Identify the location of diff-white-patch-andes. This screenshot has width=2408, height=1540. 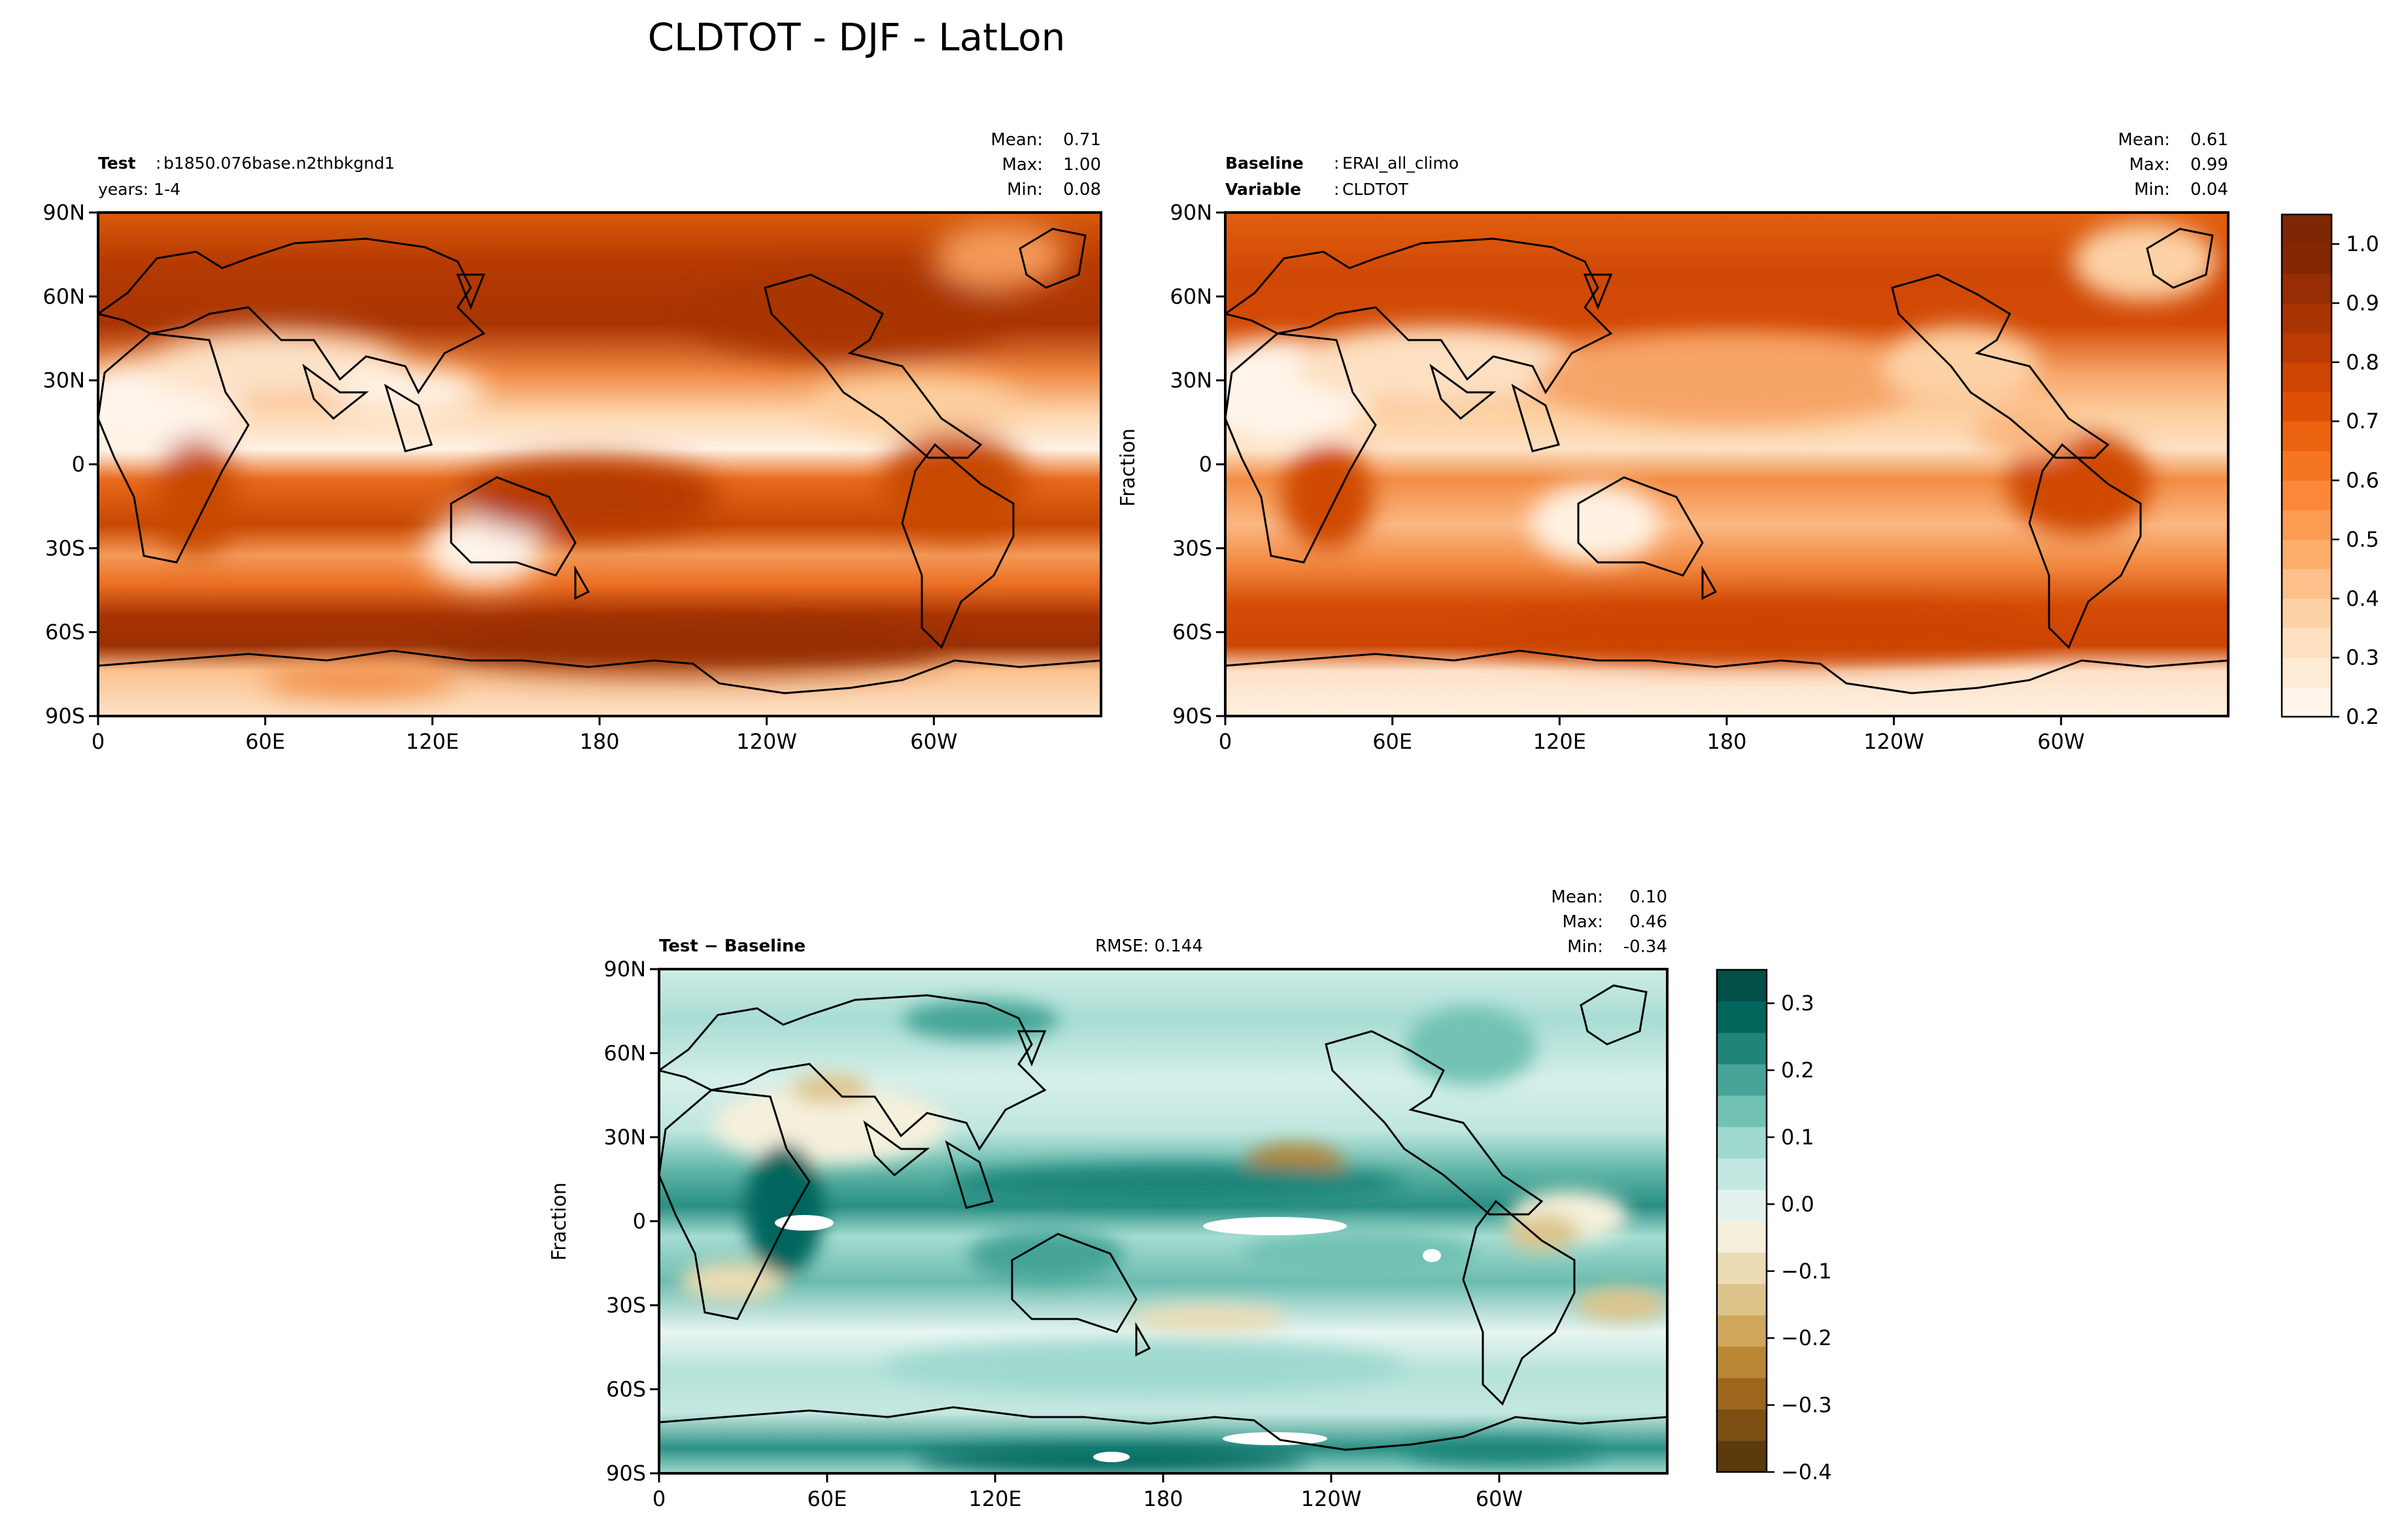
(1432, 1255).